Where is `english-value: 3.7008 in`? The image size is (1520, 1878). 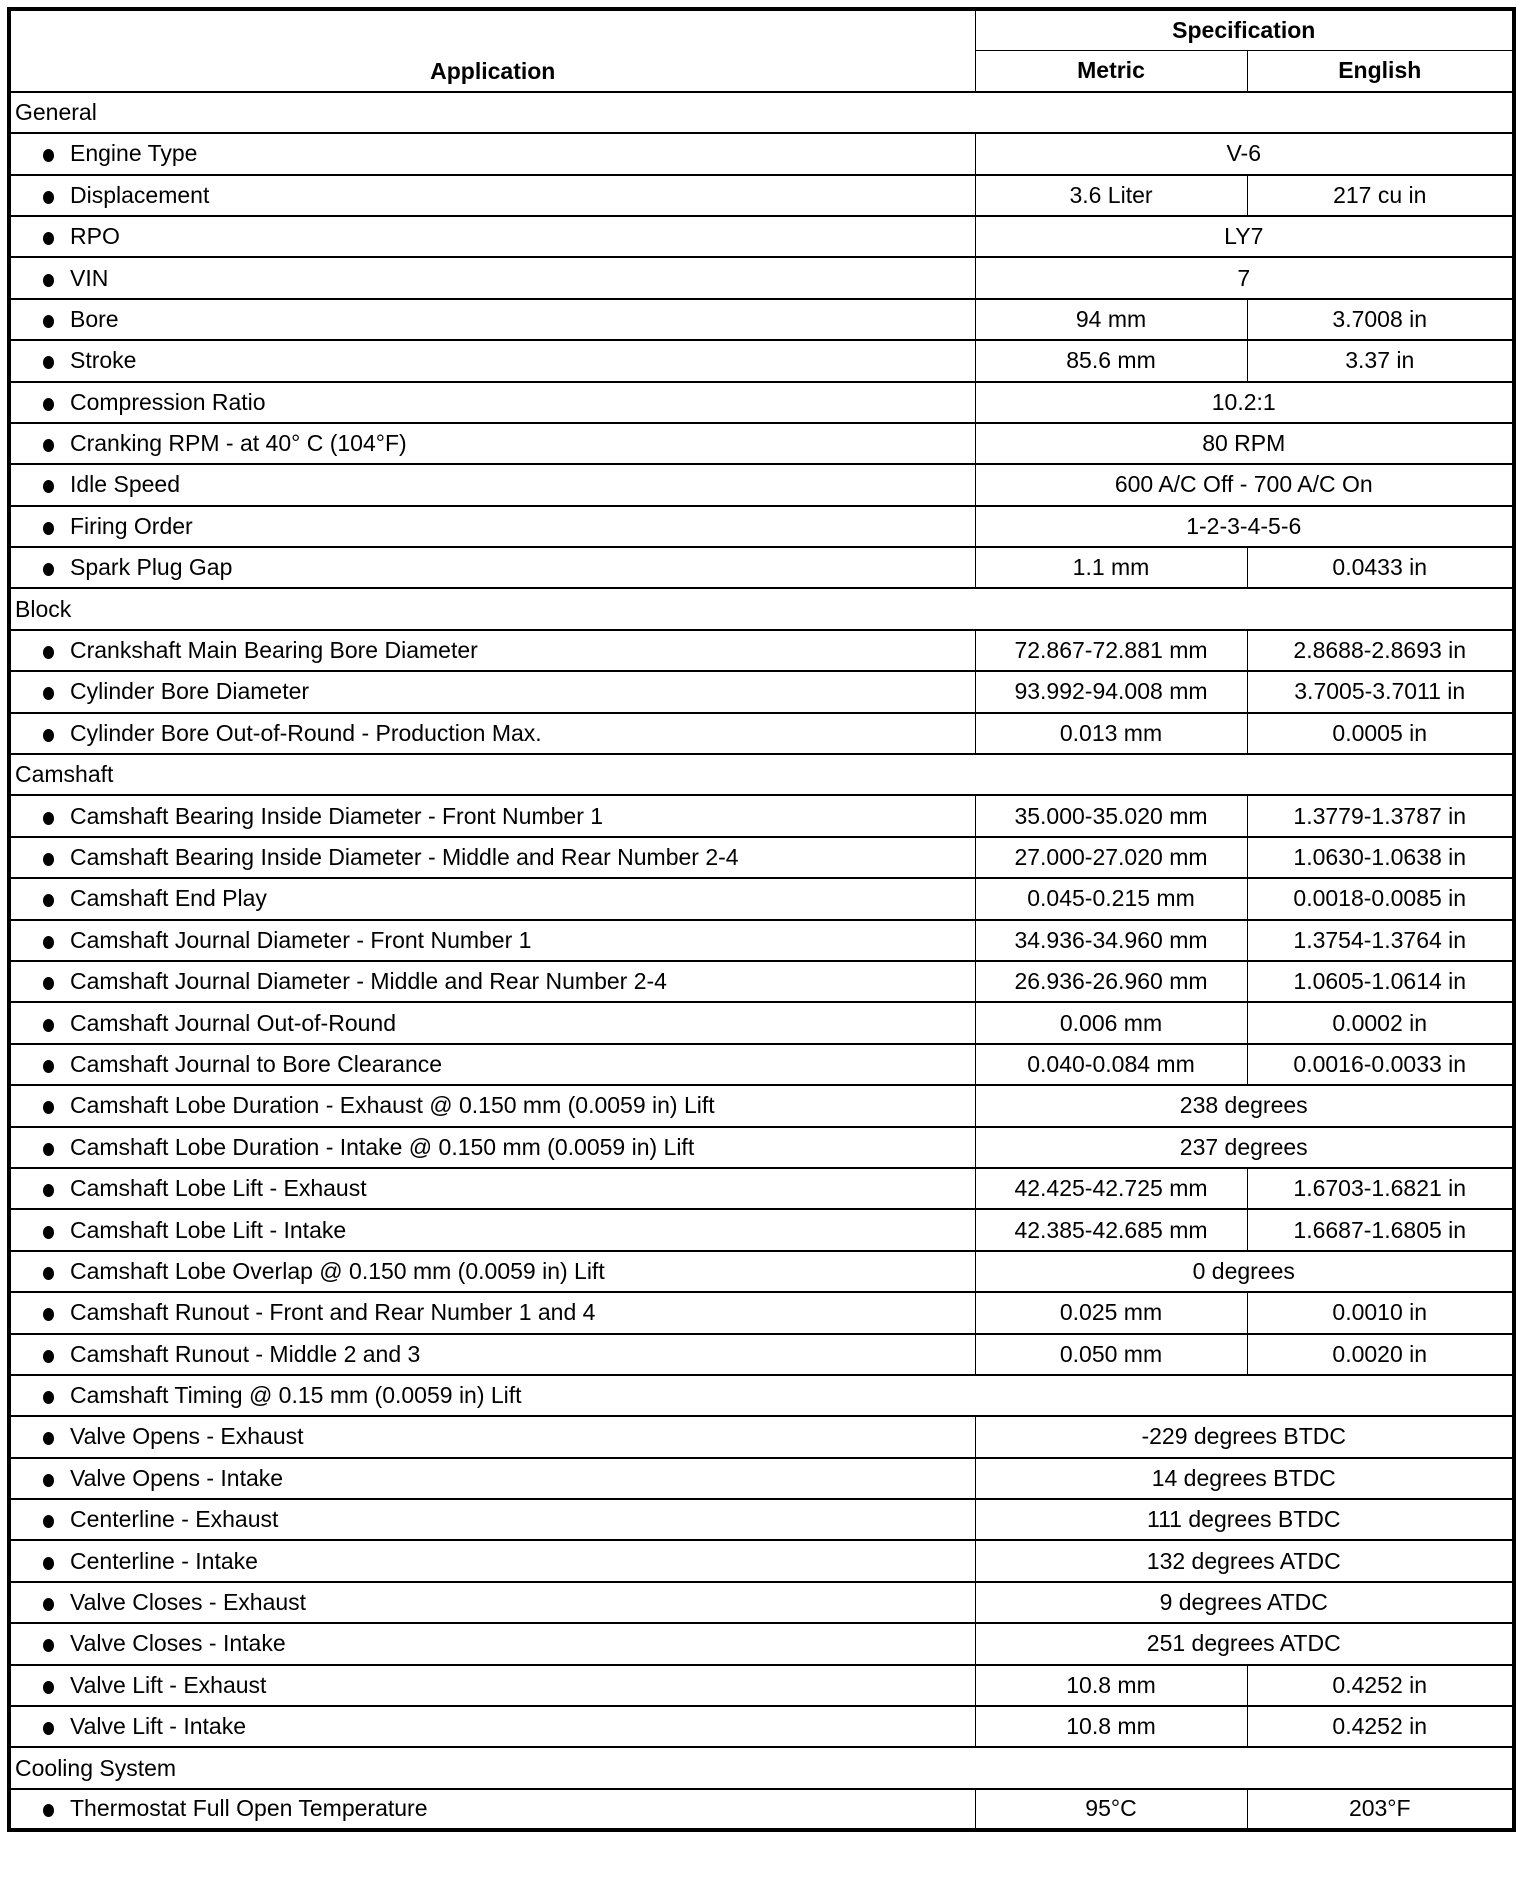 english-value: 3.7008 in is located at coordinates (1380, 319).